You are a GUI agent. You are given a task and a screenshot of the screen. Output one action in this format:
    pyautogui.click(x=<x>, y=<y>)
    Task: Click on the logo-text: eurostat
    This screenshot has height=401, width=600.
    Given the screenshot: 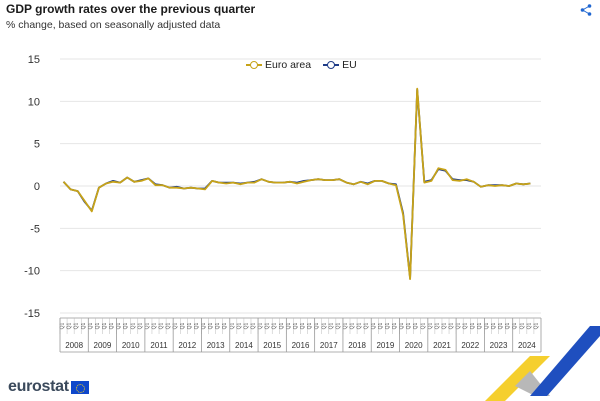 What is the action you would take?
    pyautogui.click(x=38, y=386)
    